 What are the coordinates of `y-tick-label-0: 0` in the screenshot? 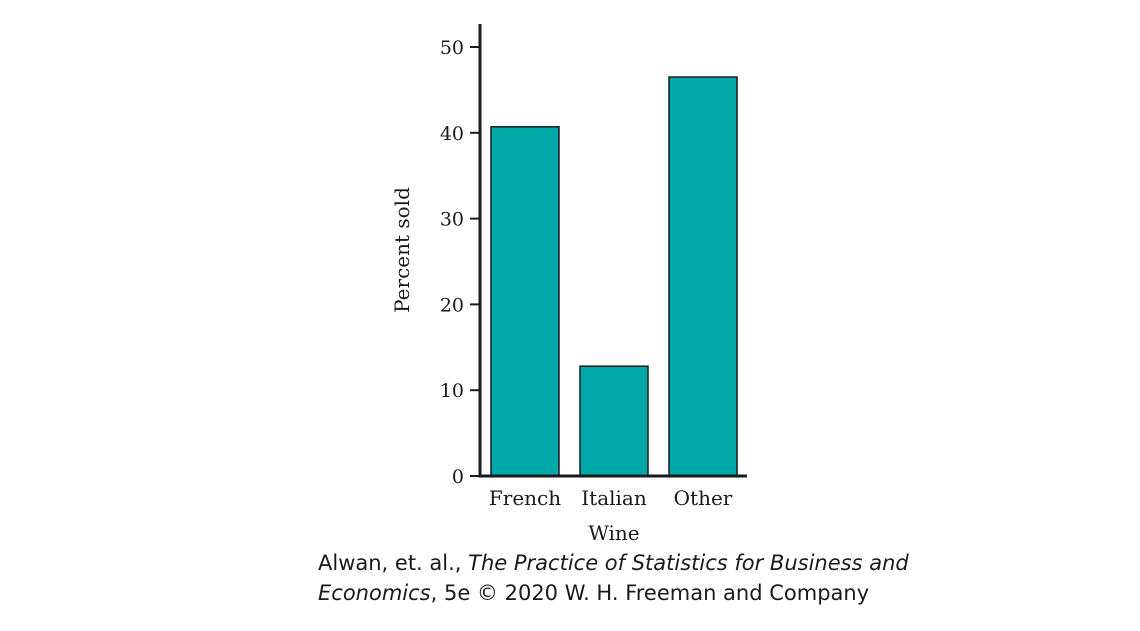 It's located at (458, 477).